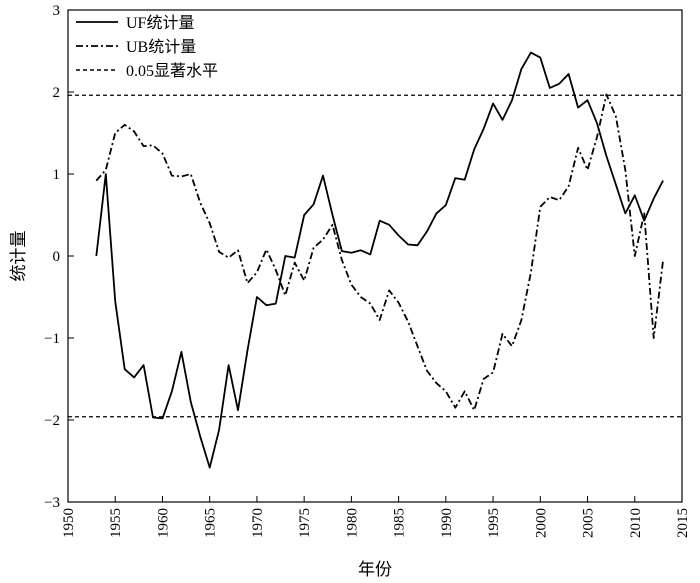  I want to click on y-tick-label: 1, so click(57, 175).